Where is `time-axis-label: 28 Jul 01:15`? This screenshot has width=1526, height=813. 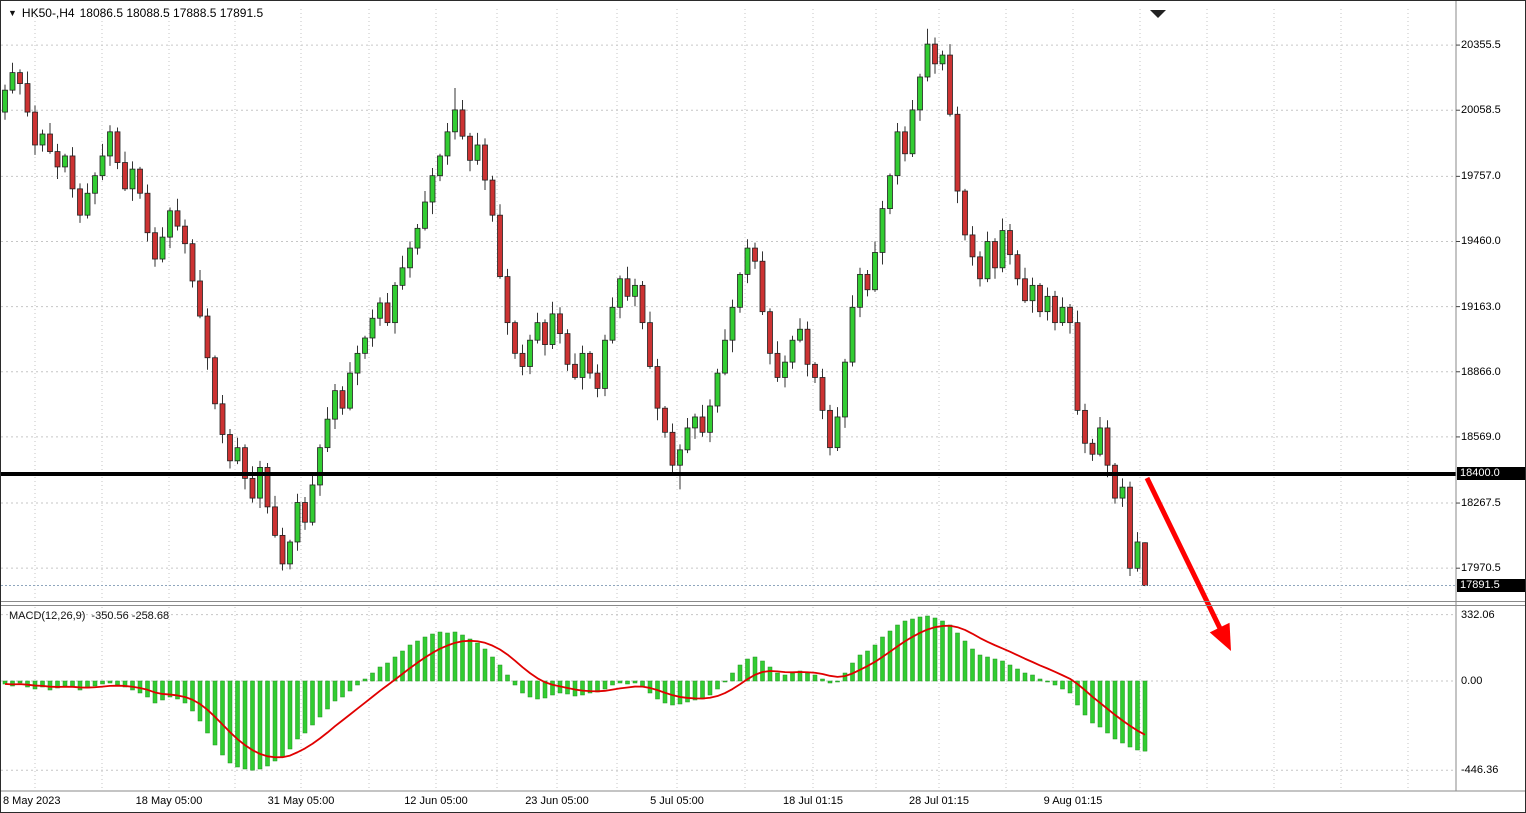
time-axis-label: 28 Jul 01:15 is located at coordinates (939, 801).